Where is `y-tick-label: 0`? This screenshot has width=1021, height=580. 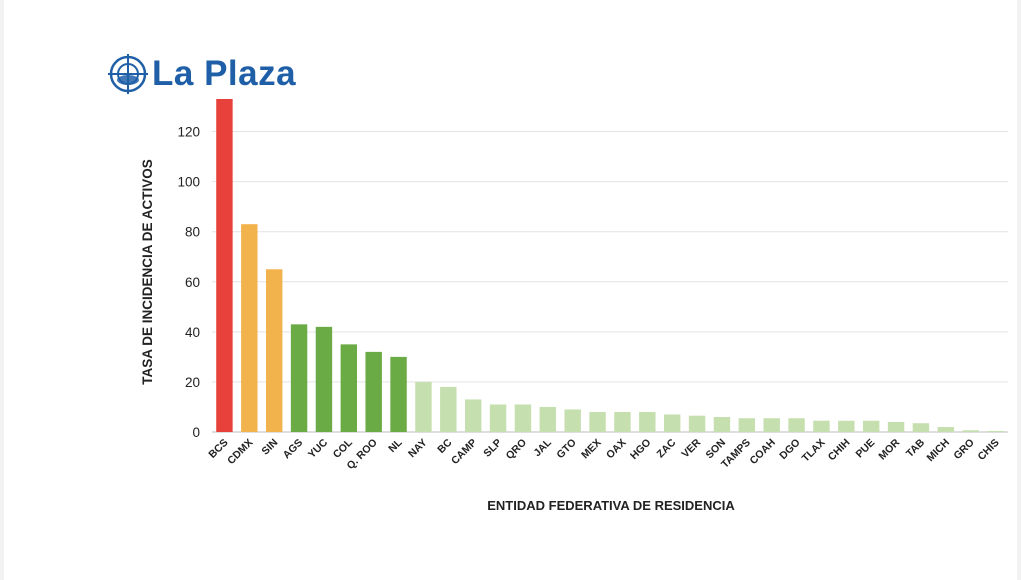 y-tick-label: 0 is located at coordinates (196, 432).